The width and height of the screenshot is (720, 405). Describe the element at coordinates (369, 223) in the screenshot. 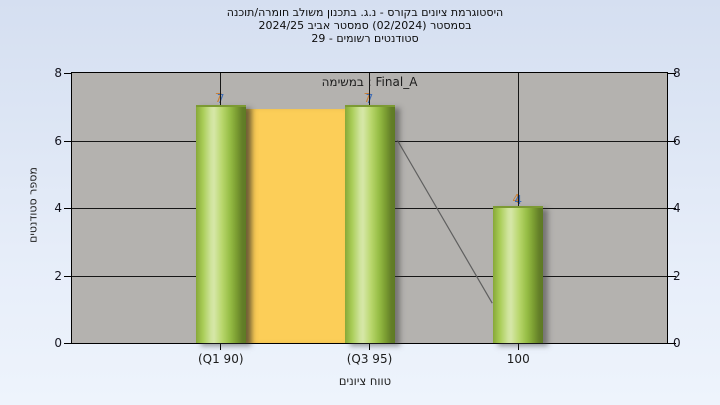

I see `bar-(Q3 95)` at that location.